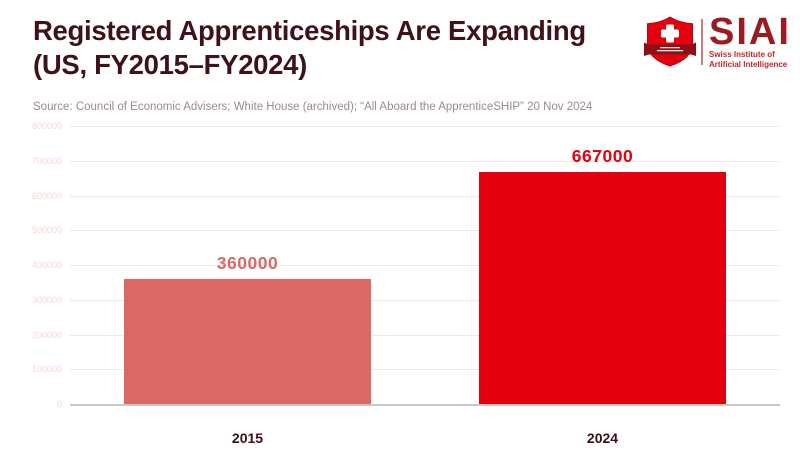  I want to click on y-tick-label: 700000, so click(46, 160).